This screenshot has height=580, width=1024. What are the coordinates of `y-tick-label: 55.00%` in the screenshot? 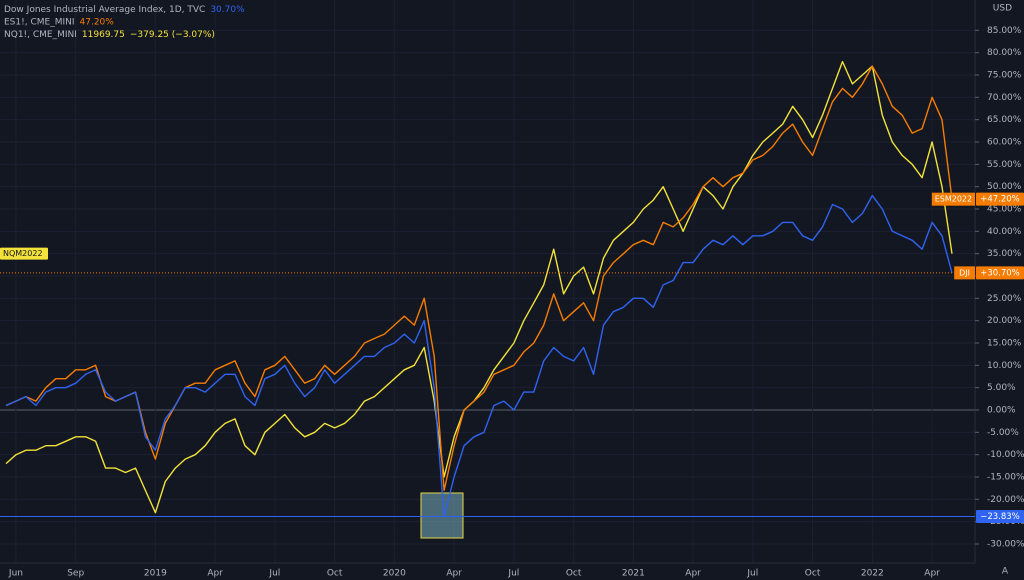 It's located at (1004, 165).